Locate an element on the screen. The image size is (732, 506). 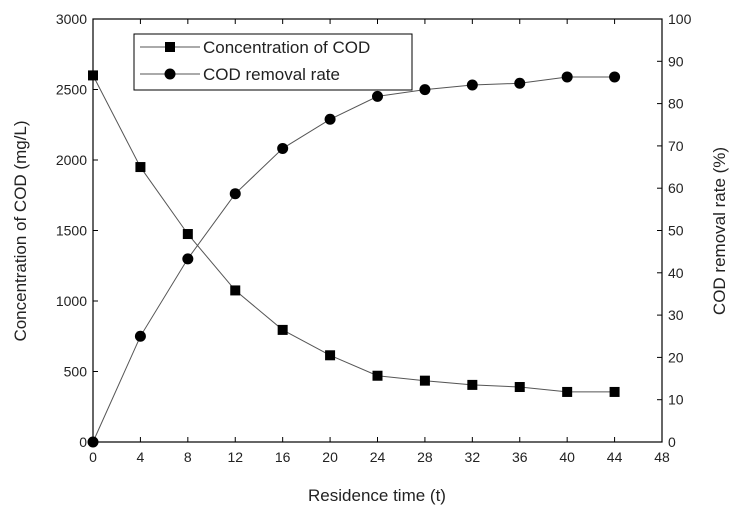
x-tick-label: 40 is located at coordinates (567, 457).